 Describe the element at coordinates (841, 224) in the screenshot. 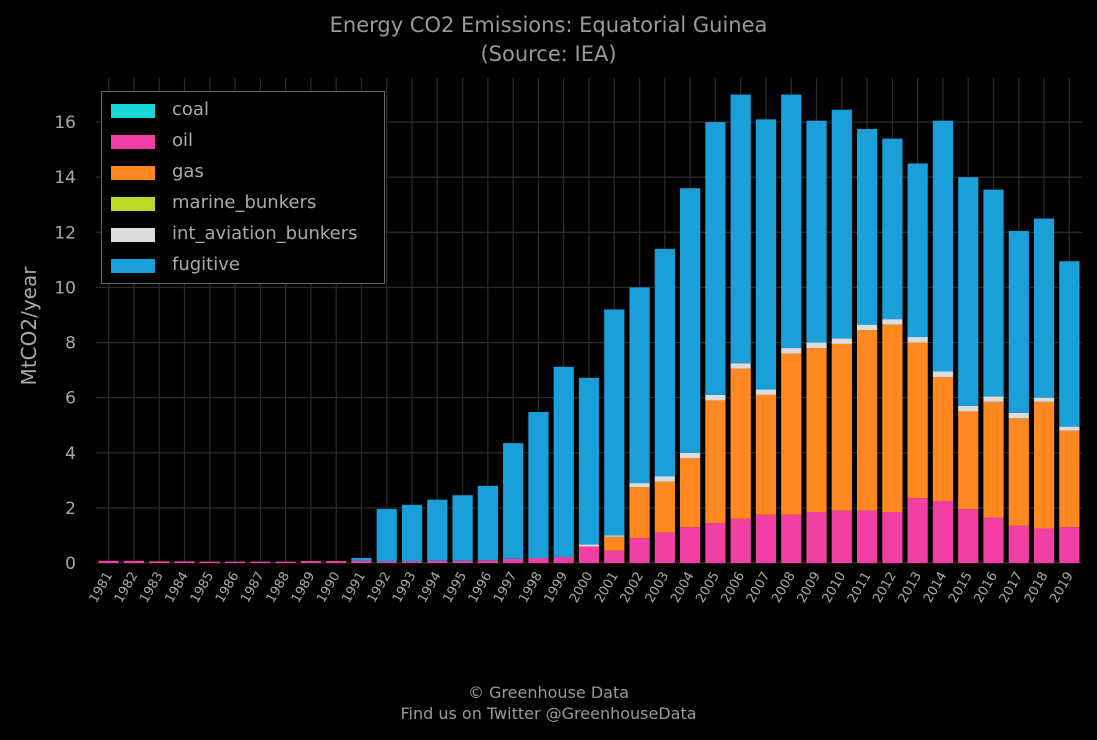

I see `bar-fugitive-2010` at that location.